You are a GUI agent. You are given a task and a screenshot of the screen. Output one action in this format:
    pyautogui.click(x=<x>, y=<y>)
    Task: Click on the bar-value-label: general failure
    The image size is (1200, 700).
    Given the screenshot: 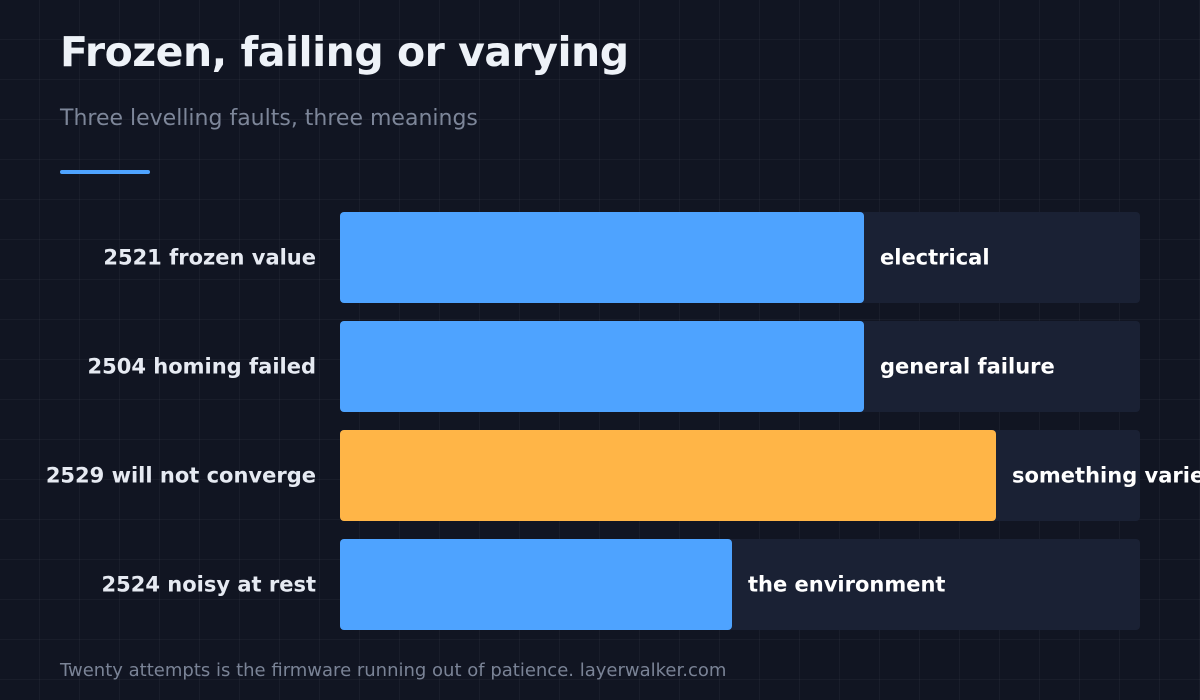 What is the action you would take?
    pyautogui.click(x=967, y=367)
    